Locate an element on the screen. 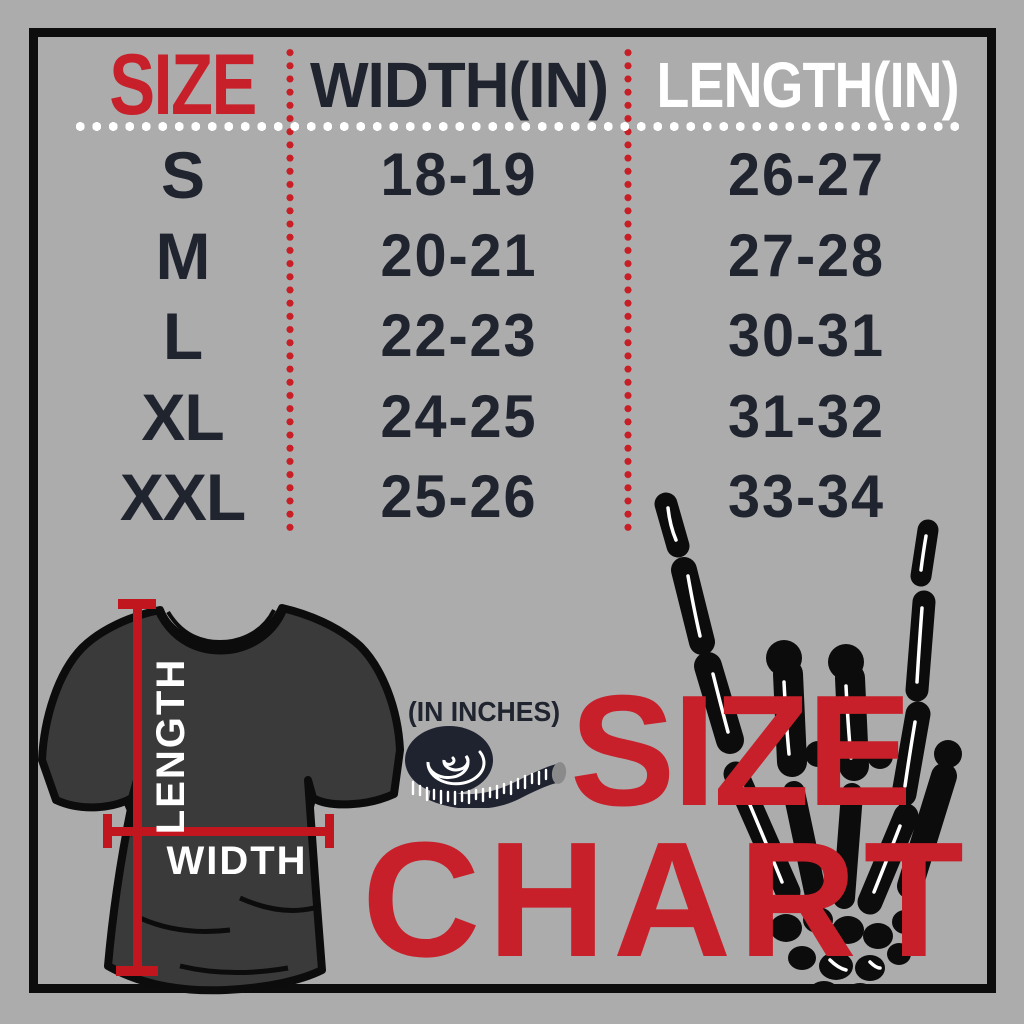 This screenshot has width=1024, height=1024. unit-caption: (IN INCHES) is located at coordinates (484, 711).